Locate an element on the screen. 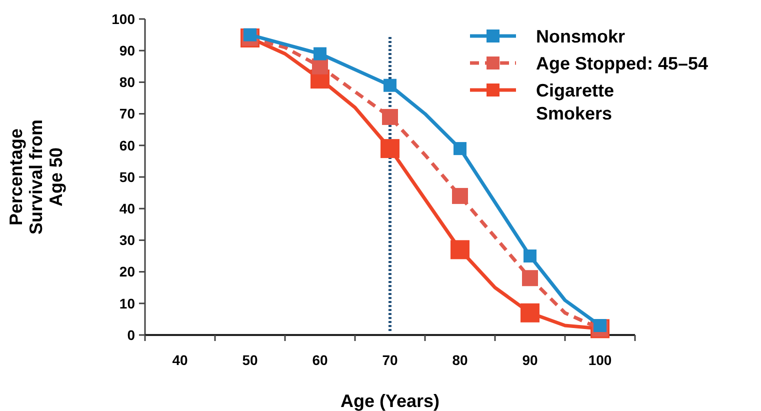  y-tick-label: 100 is located at coordinates (124, 18).